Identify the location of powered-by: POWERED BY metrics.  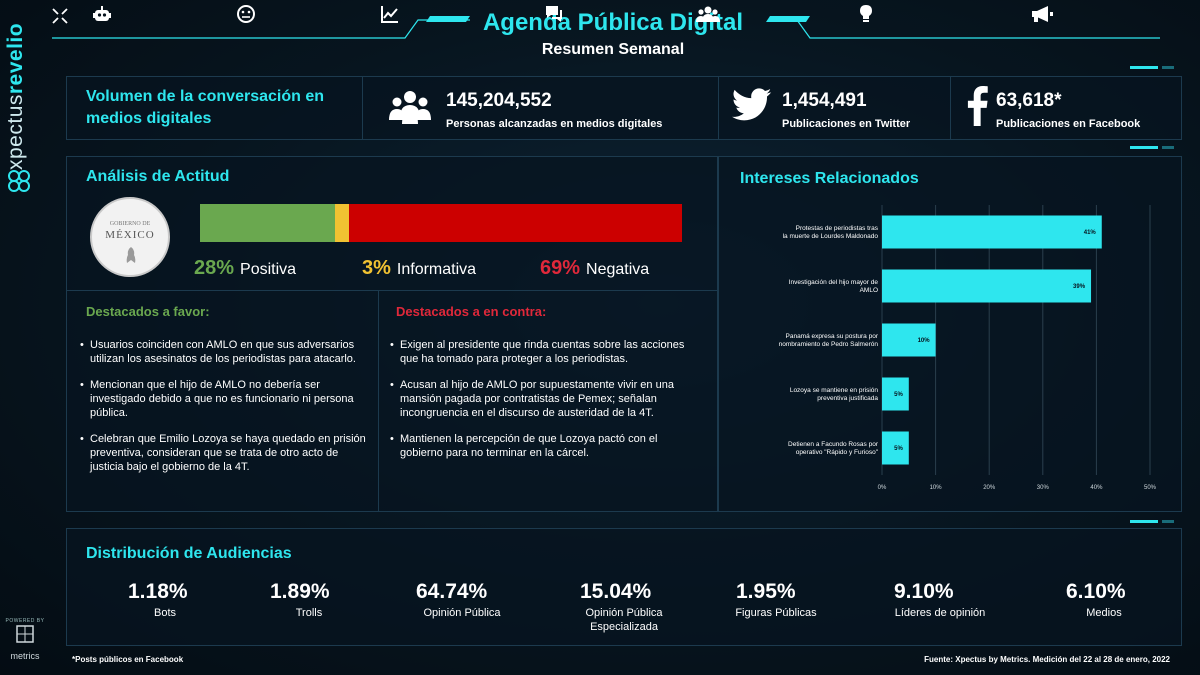
(25, 639).